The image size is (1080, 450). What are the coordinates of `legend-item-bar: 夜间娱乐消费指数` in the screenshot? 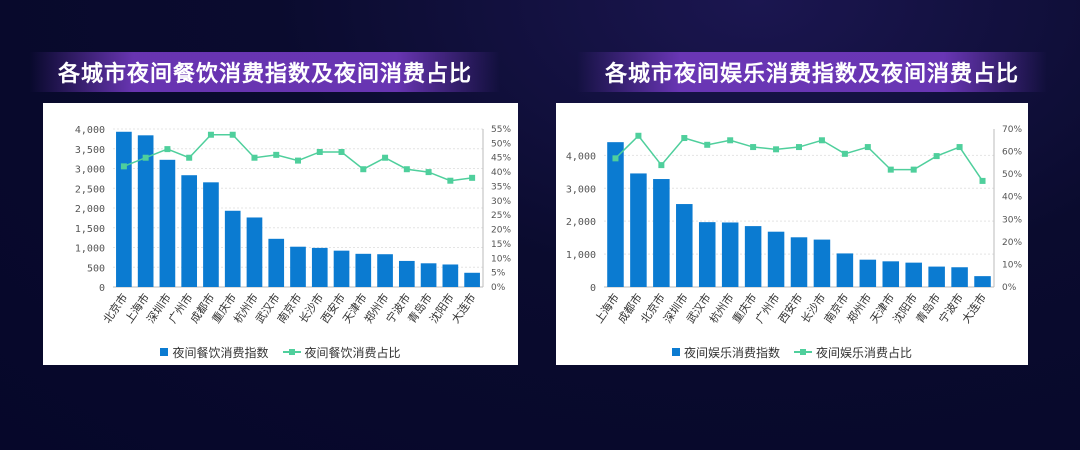 It's located at (725, 352).